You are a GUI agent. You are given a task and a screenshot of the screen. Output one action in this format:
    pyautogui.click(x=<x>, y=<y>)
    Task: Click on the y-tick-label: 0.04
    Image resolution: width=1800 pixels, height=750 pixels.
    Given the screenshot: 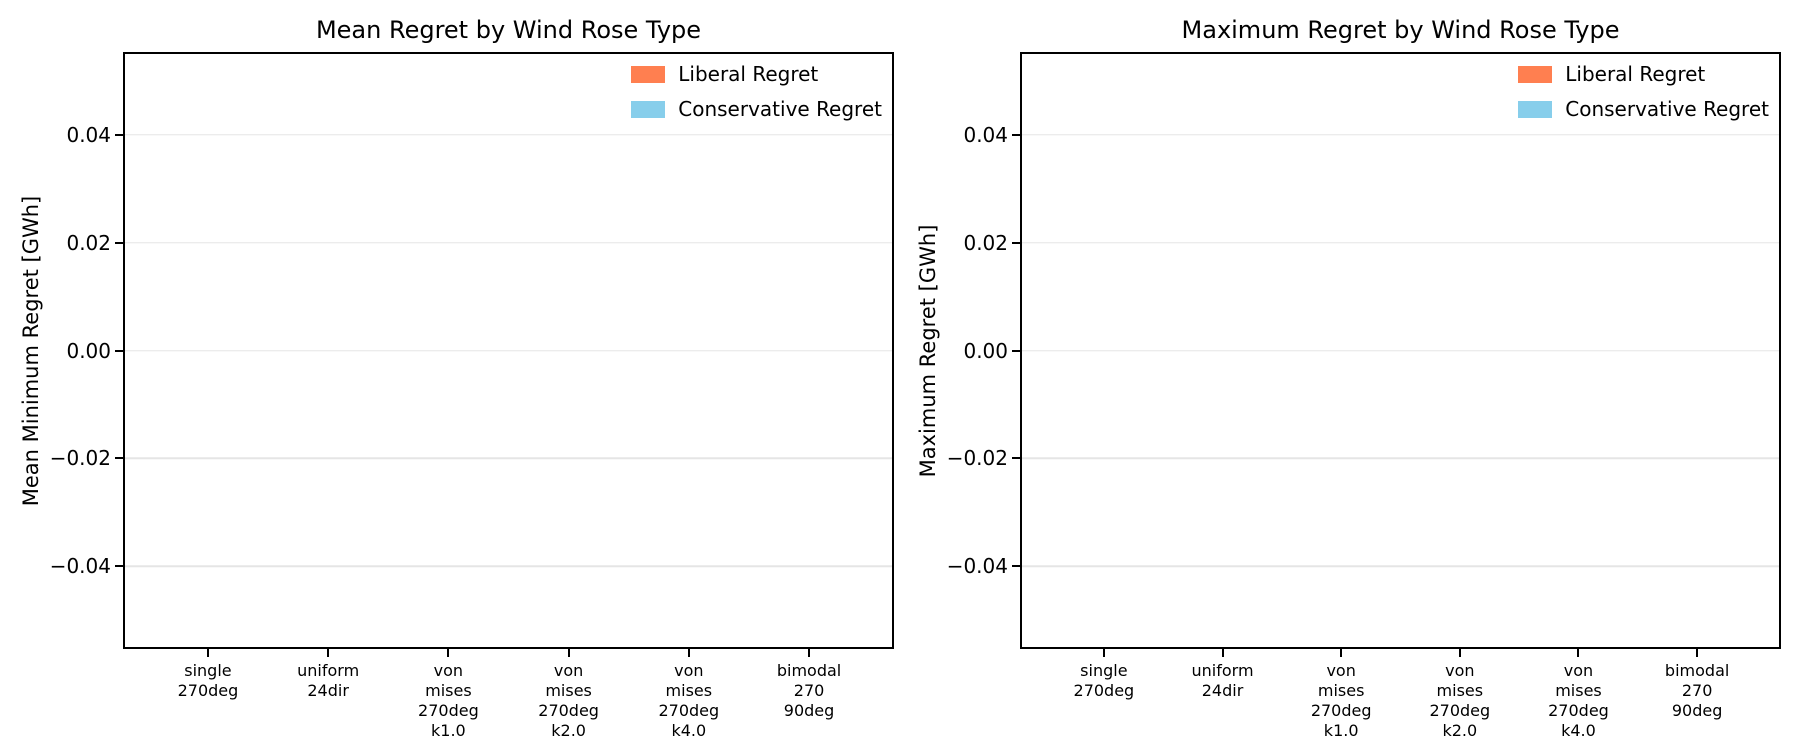 What is the action you would take?
    pyautogui.click(x=985, y=134)
    